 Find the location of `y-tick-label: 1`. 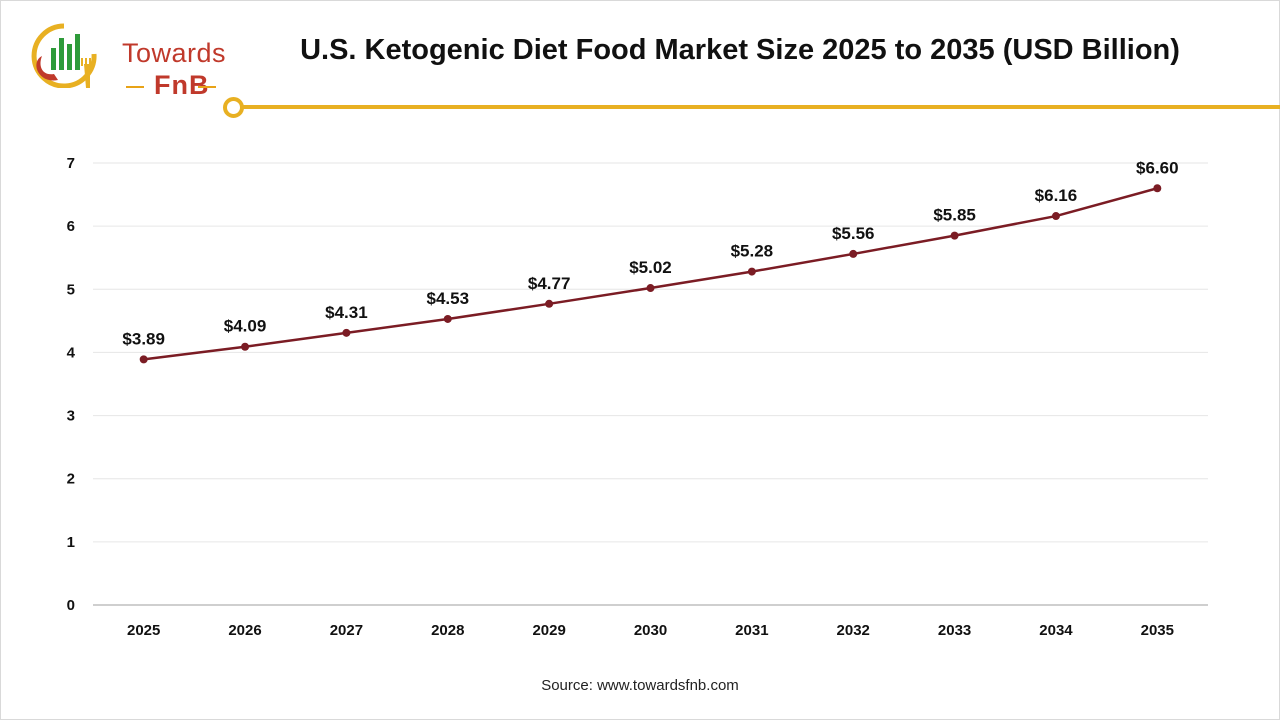

y-tick-label: 1 is located at coordinates (71, 542).